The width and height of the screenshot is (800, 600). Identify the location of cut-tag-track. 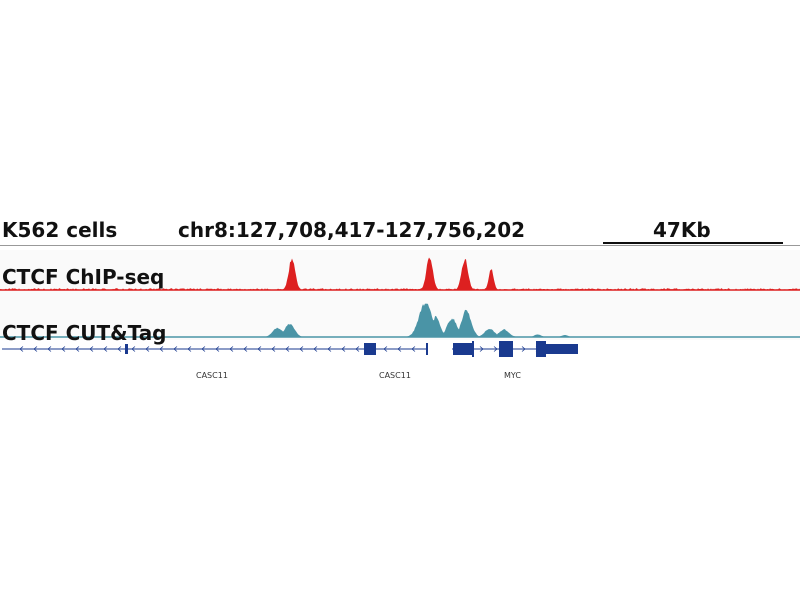
(400, 320).